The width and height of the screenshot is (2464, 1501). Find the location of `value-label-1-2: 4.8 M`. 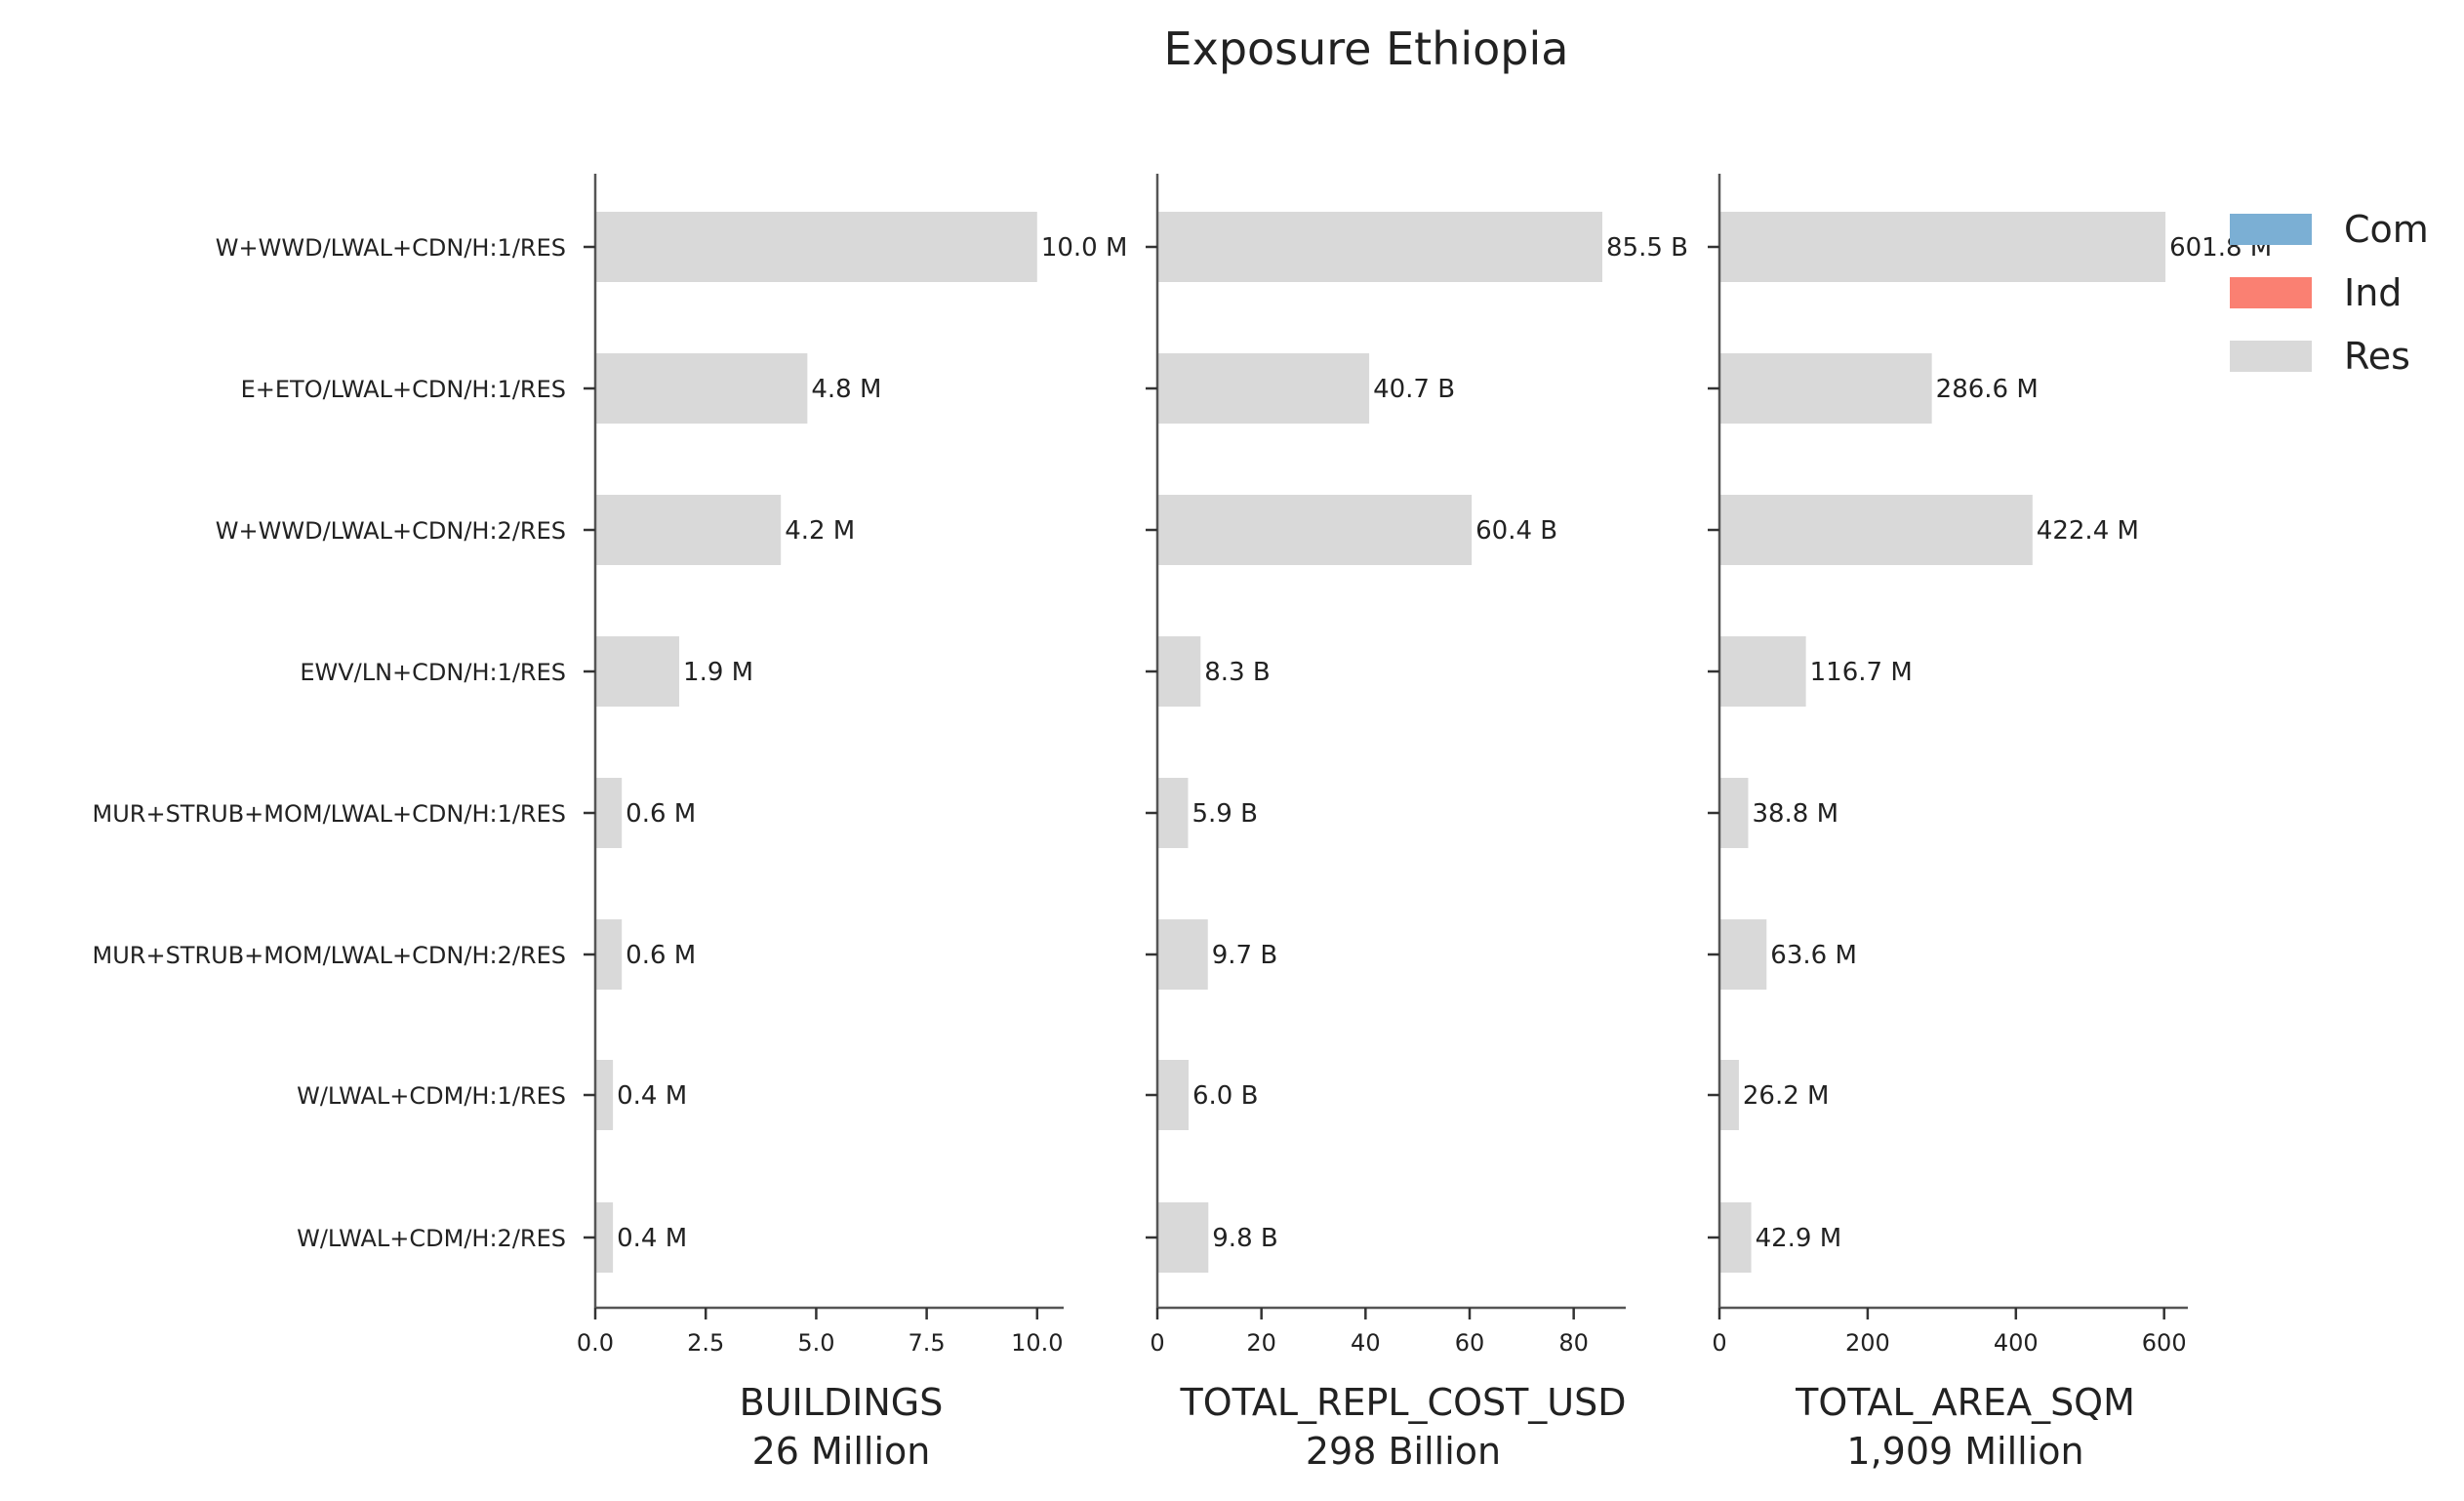

value-label-1-2: 4.8 M is located at coordinates (846, 390).